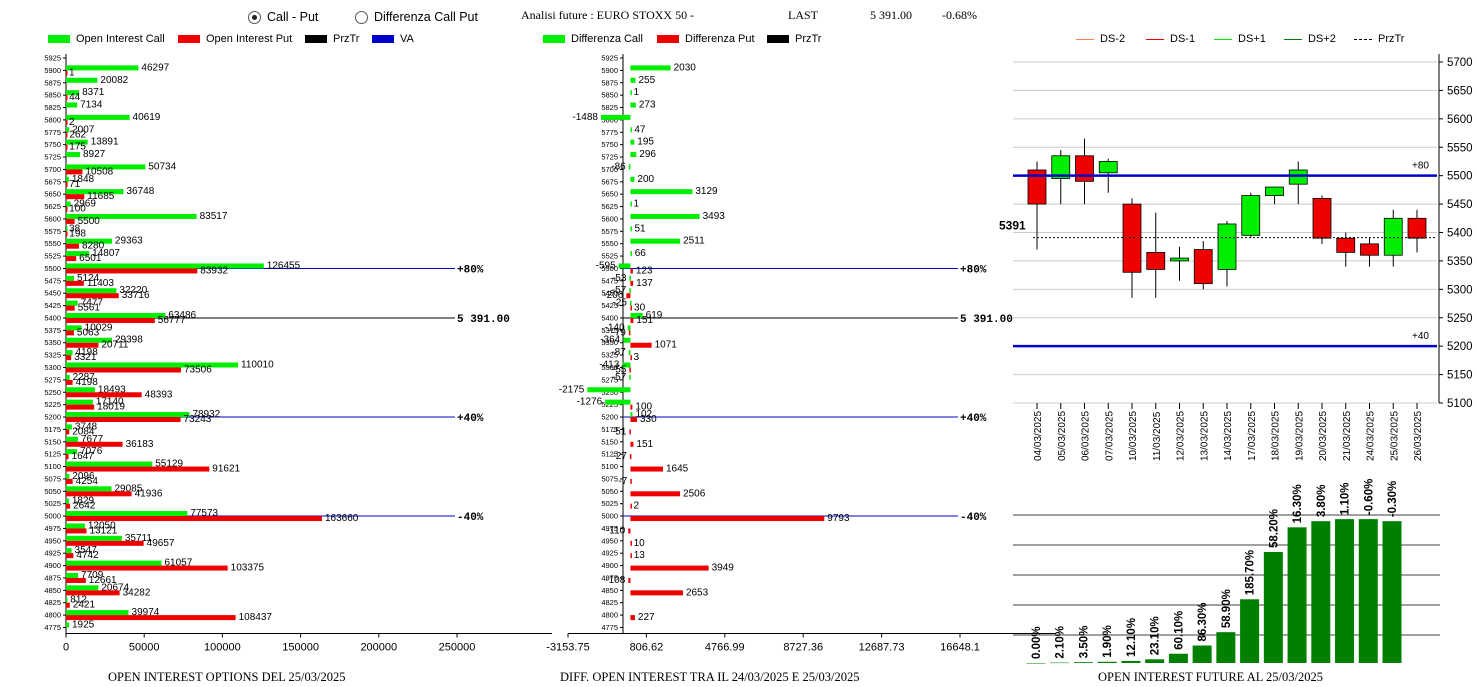  Describe the element at coordinates (146, 612) in the screenshot. I see `oi-bar-label: 39974` at that location.